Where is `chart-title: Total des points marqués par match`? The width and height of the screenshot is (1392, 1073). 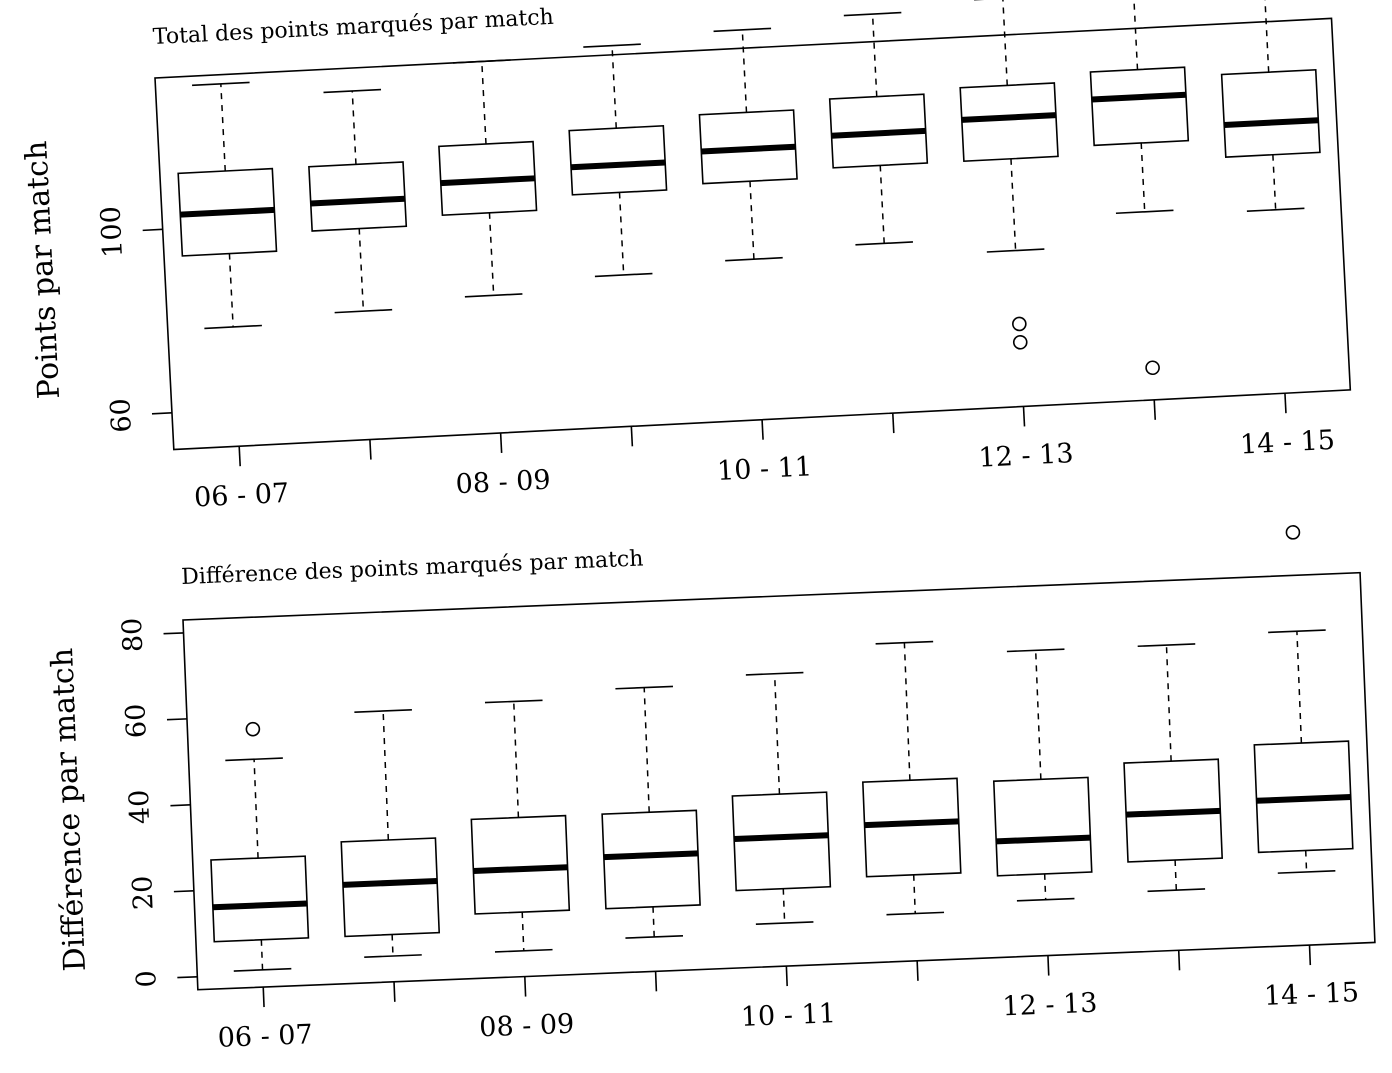
chart-title: Total des points marqués par match is located at coordinates (353, 27).